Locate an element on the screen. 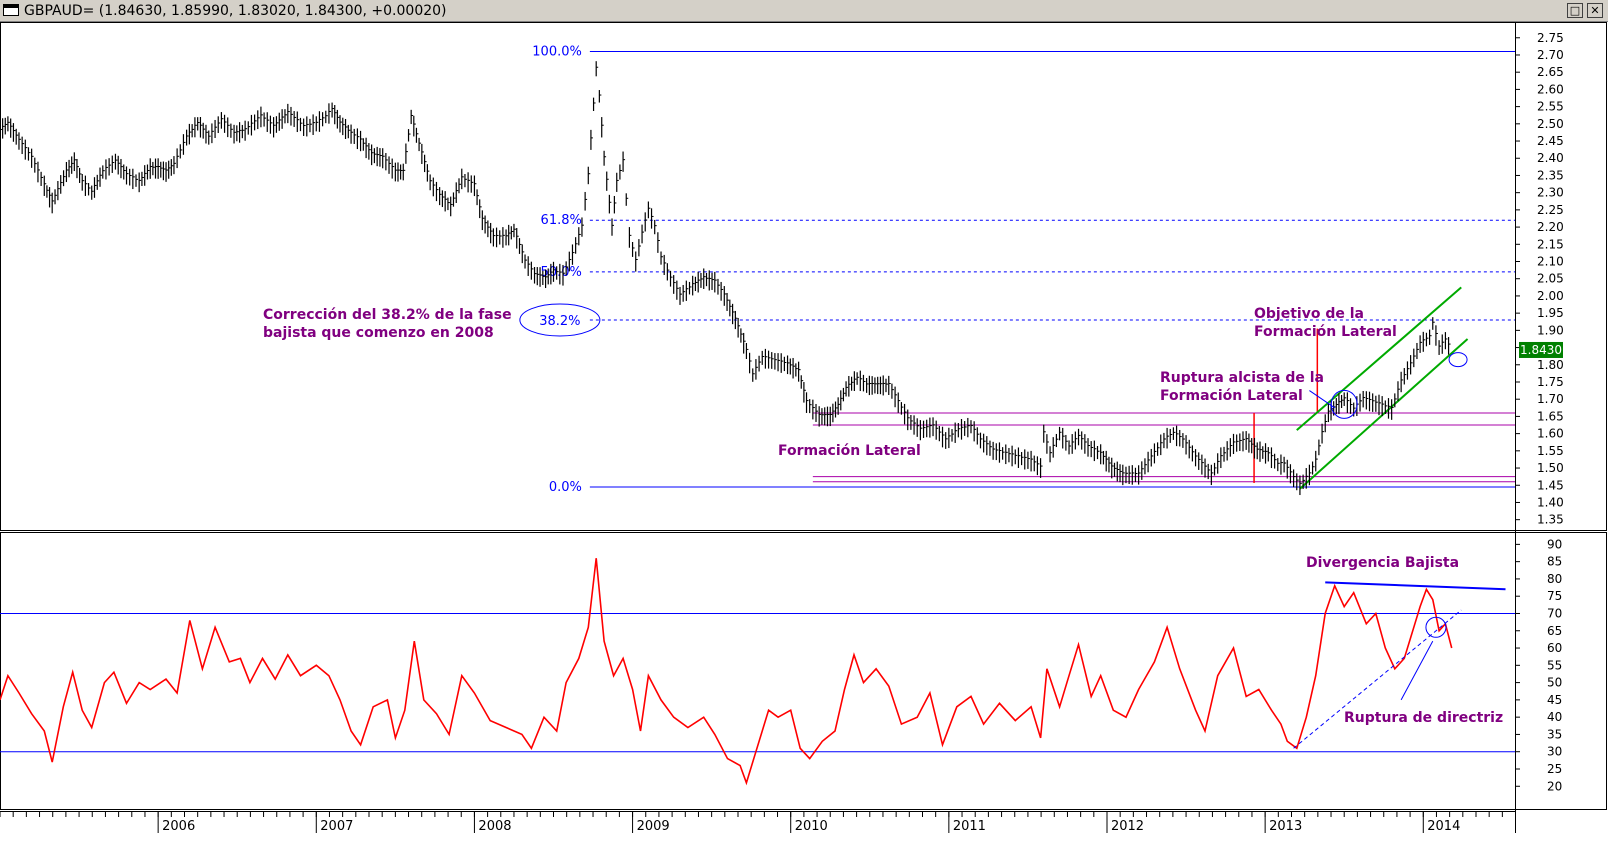 Image resolution: width=1608 pixels, height=856 pixels. close-button: ✕ is located at coordinates (1595, 10).